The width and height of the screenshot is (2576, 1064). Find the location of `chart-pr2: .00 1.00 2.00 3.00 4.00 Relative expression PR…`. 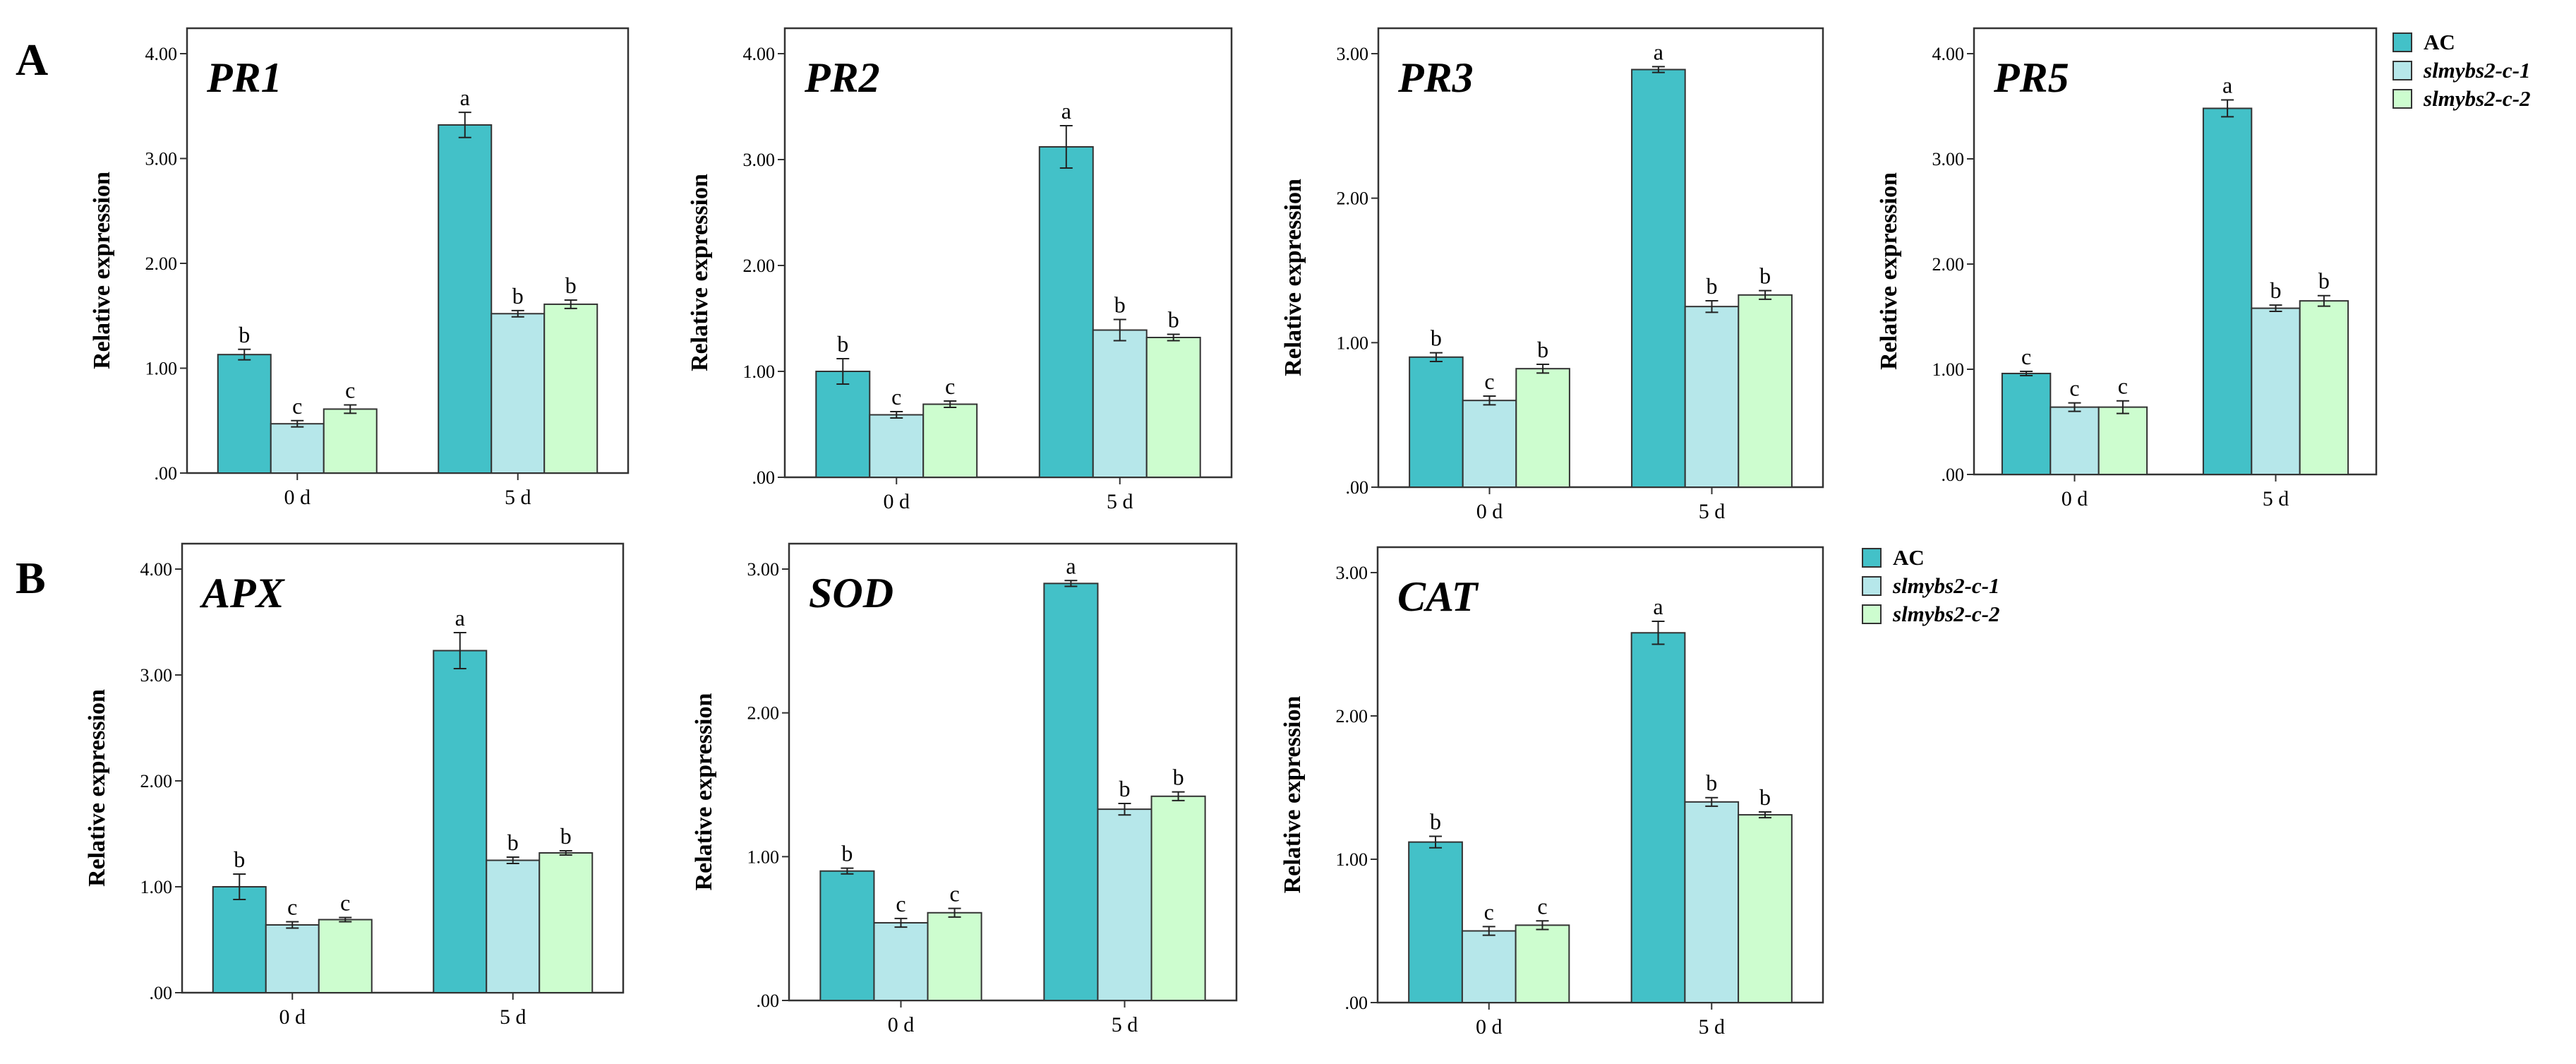

chart-pr2: .00 1.00 2.00 3.00 4.00 Relative expression PR… is located at coordinates (960, 270).